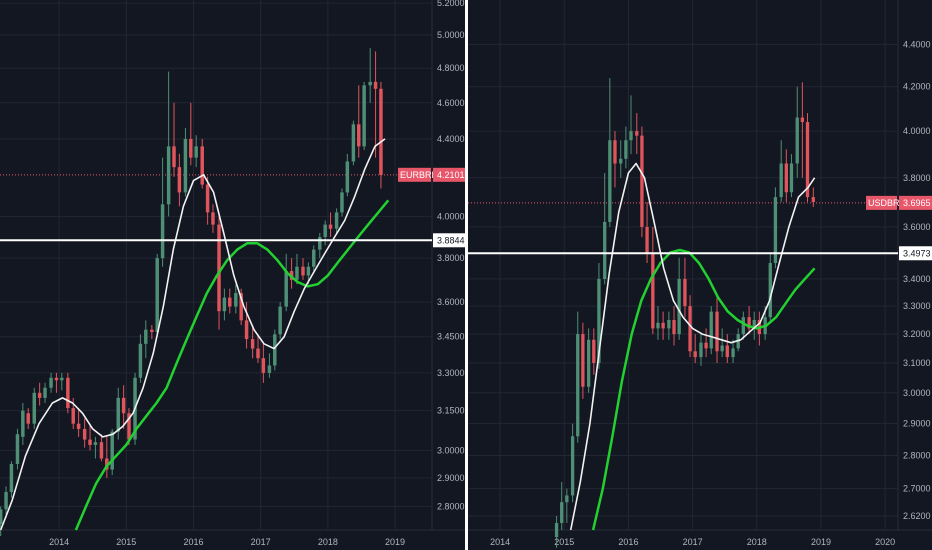  What do you see at coordinates (451, 35) in the screenshot?
I see `y-tick-label: 5.0000` at bounding box center [451, 35].